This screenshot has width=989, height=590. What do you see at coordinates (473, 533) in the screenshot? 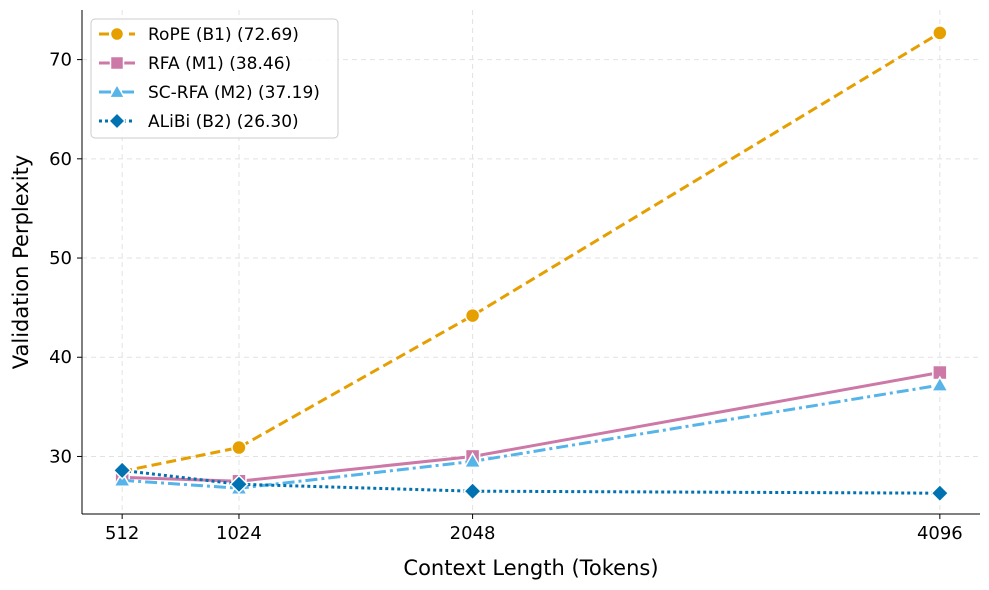
I see `x-tick-label: 2048` at bounding box center [473, 533].